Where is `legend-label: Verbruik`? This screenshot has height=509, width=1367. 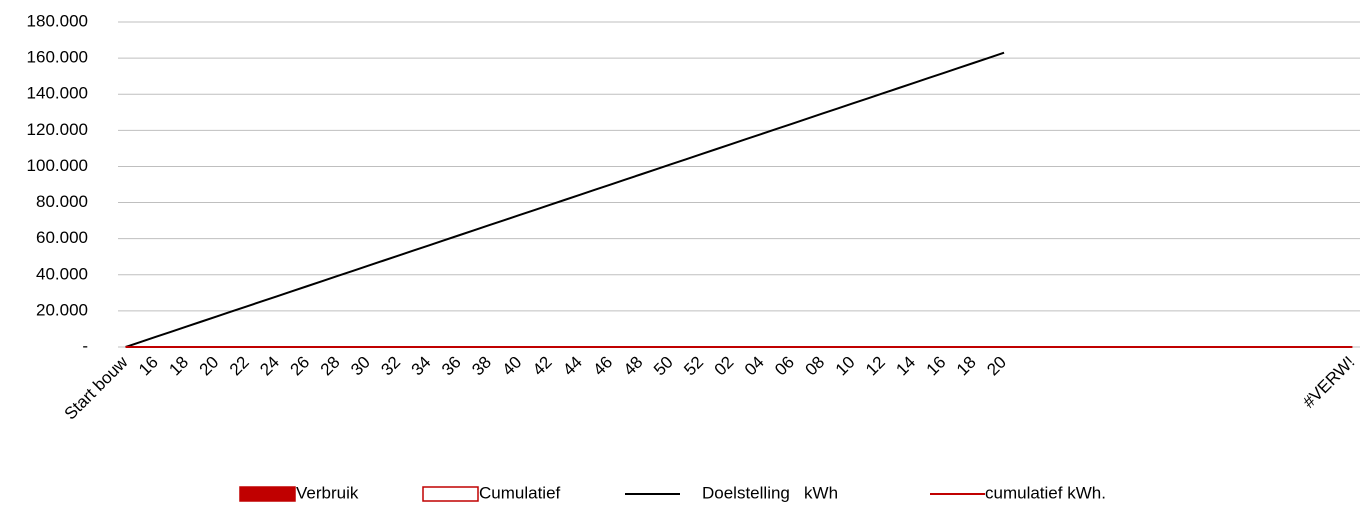
legend-label: Verbruik is located at coordinates (327, 492).